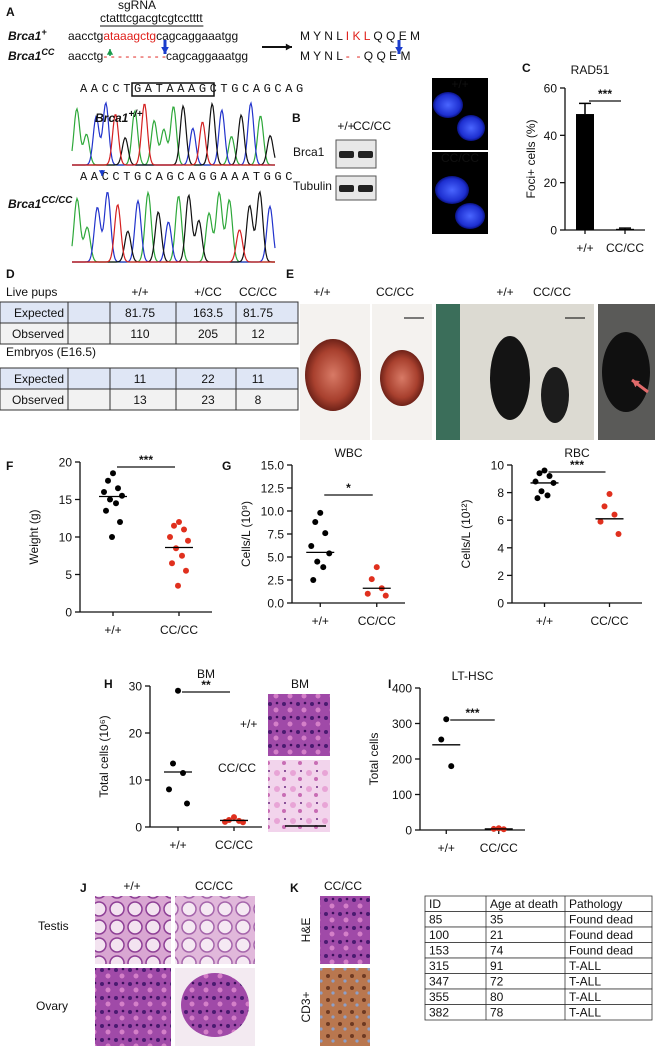  What do you see at coordinates (139, 292) in the screenshot?
I see `column-header: +/+` at bounding box center [139, 292].